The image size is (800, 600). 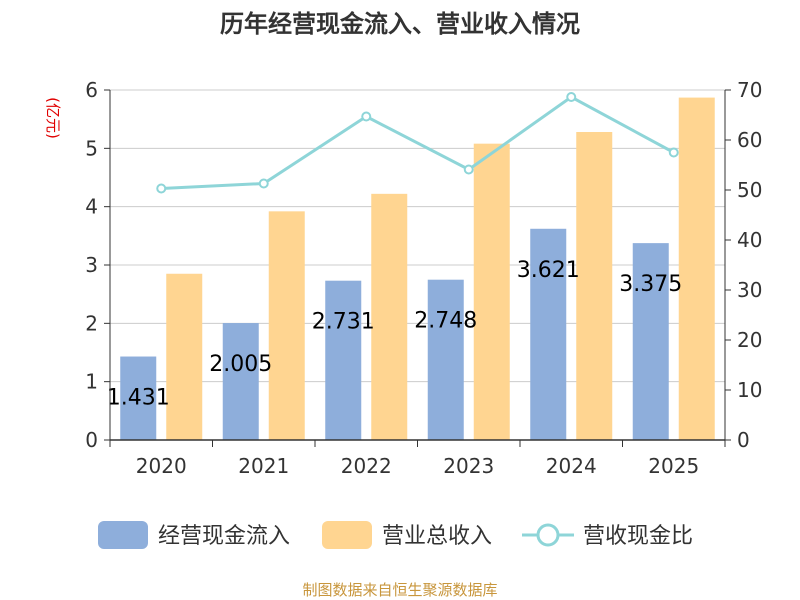 I want to click on x-tick-label: 2025, so click(x=673, y=466).